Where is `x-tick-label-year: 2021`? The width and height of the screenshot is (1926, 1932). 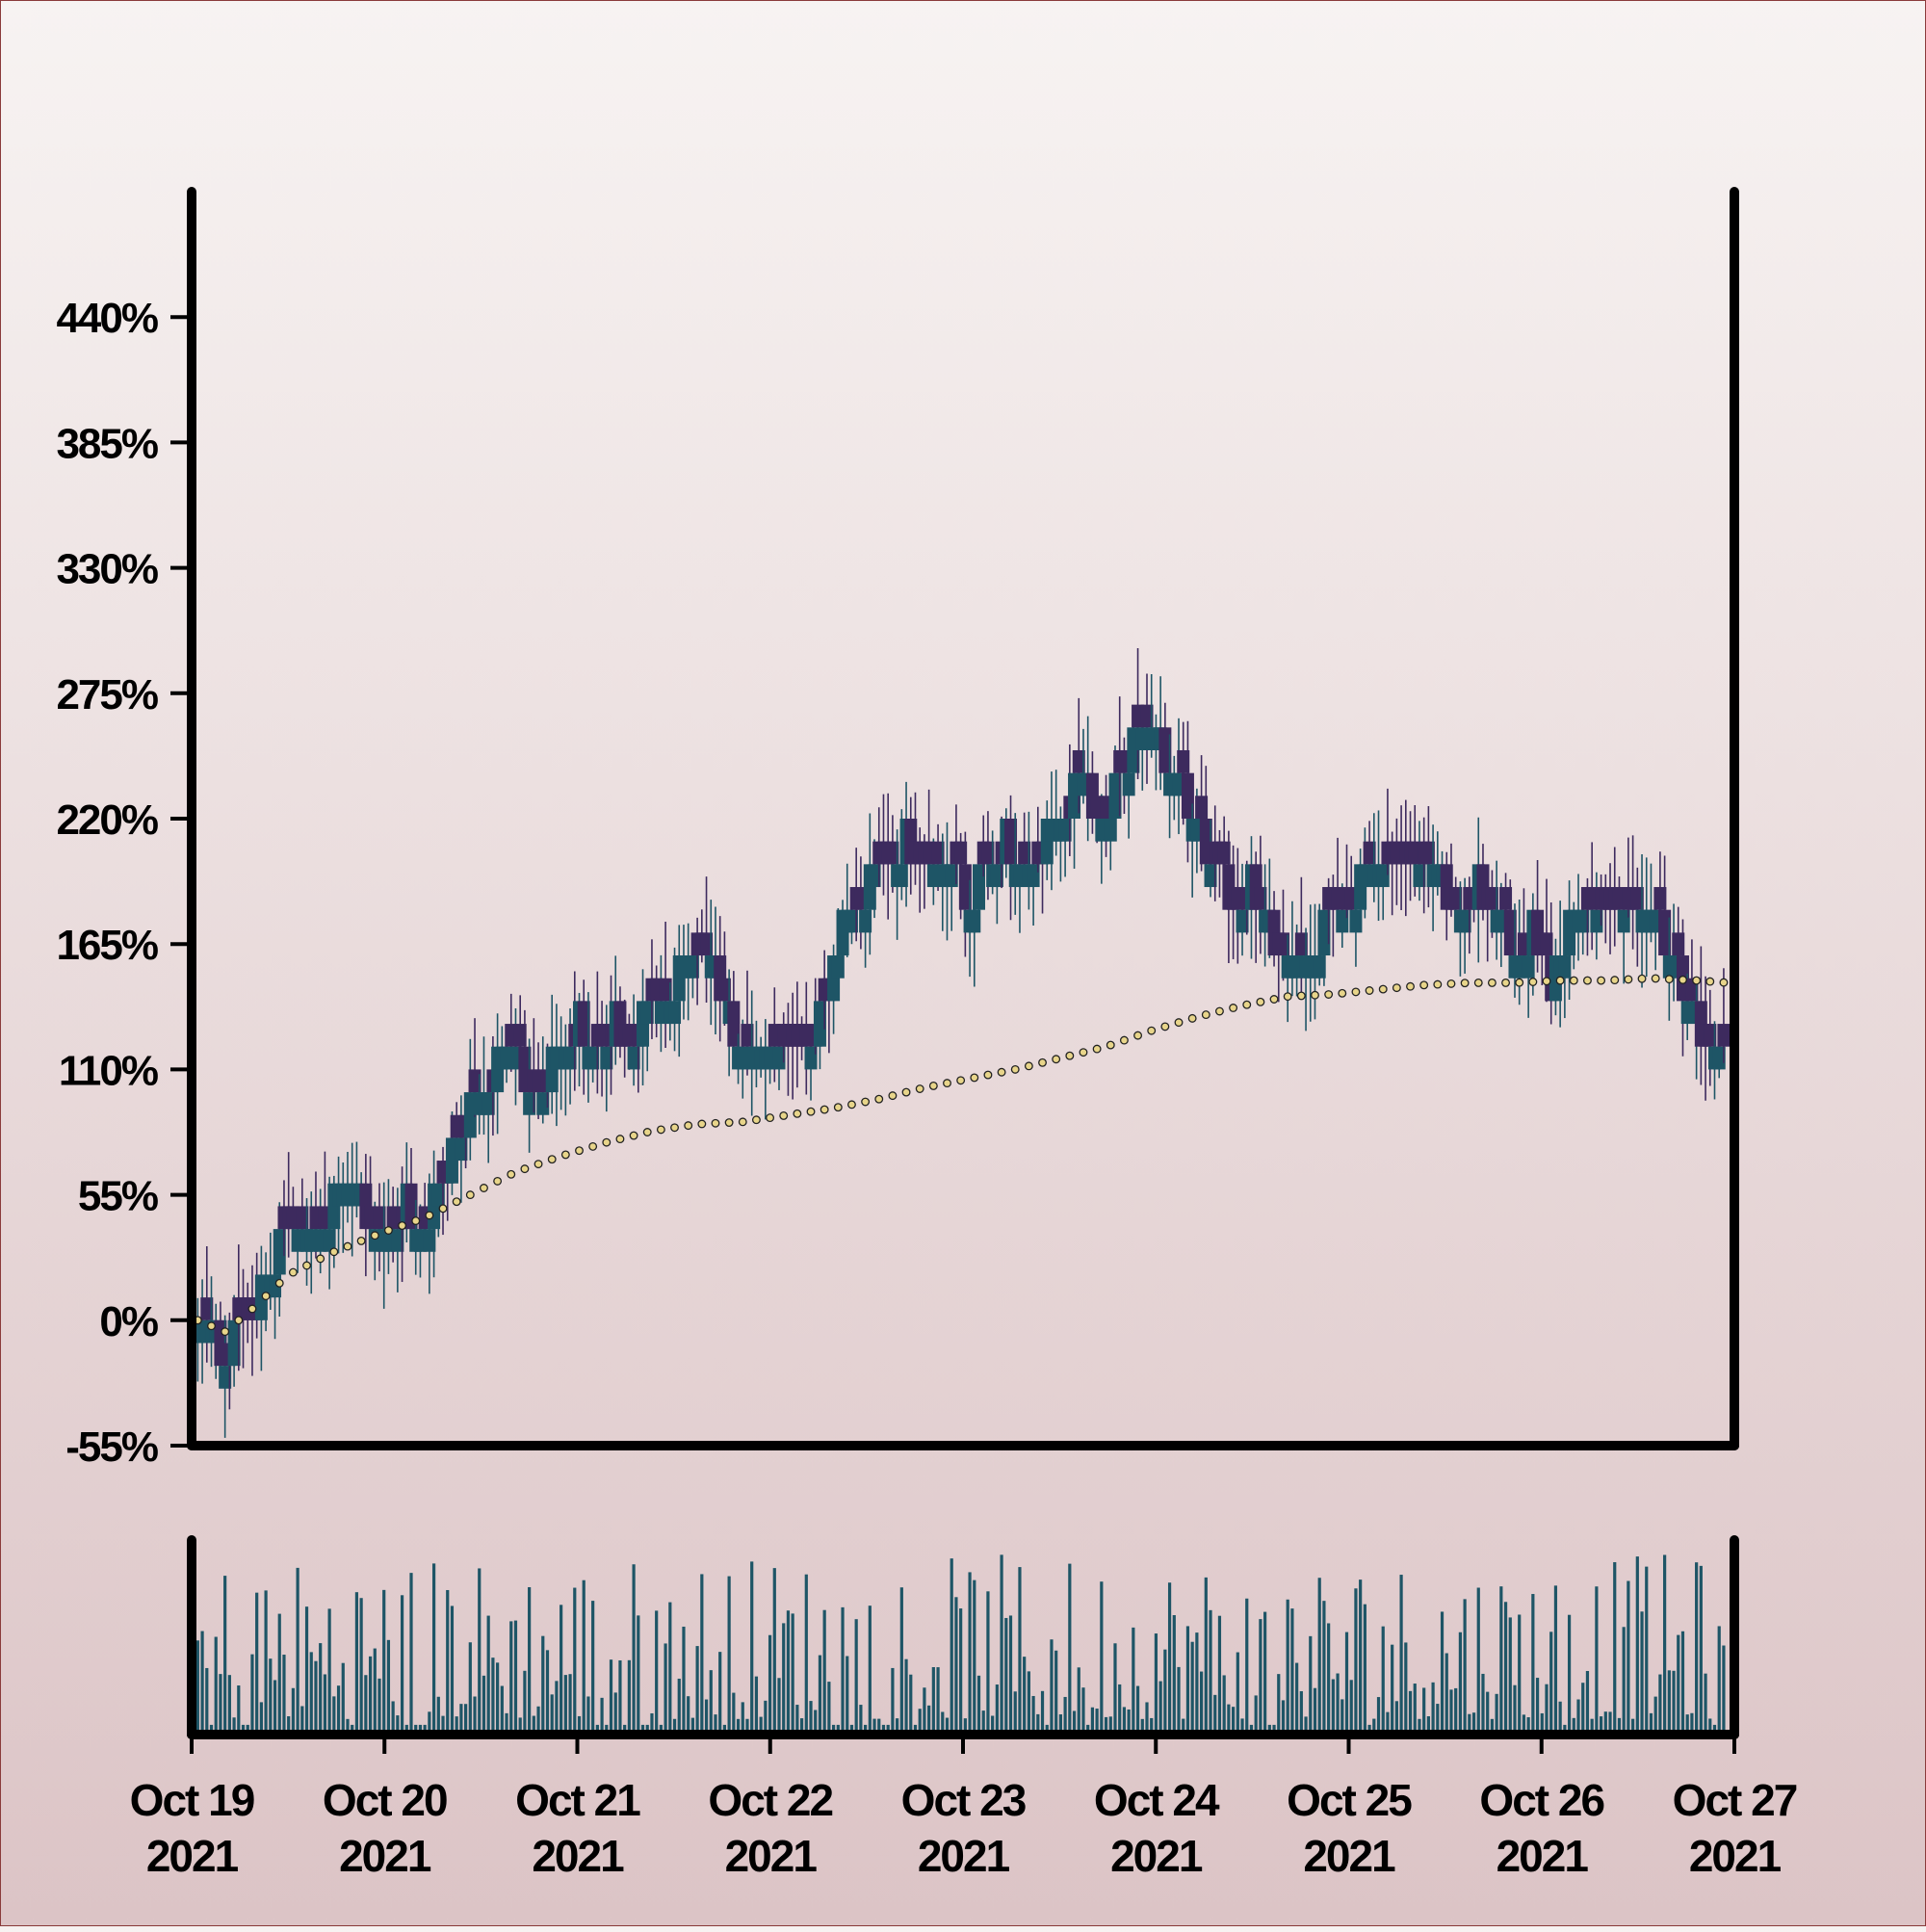 x-tick-label-year: 2021 is located at coordinates (1349, 1856).